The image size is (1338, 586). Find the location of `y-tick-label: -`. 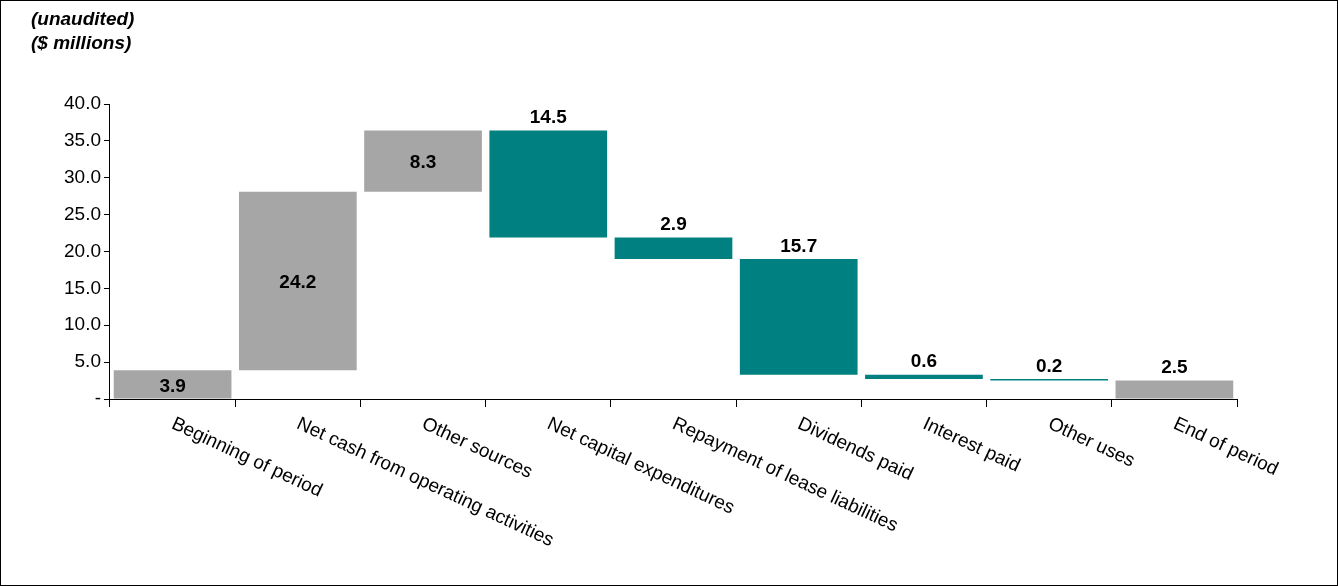

y-tick-label: - is located at coordinates (97, 398).